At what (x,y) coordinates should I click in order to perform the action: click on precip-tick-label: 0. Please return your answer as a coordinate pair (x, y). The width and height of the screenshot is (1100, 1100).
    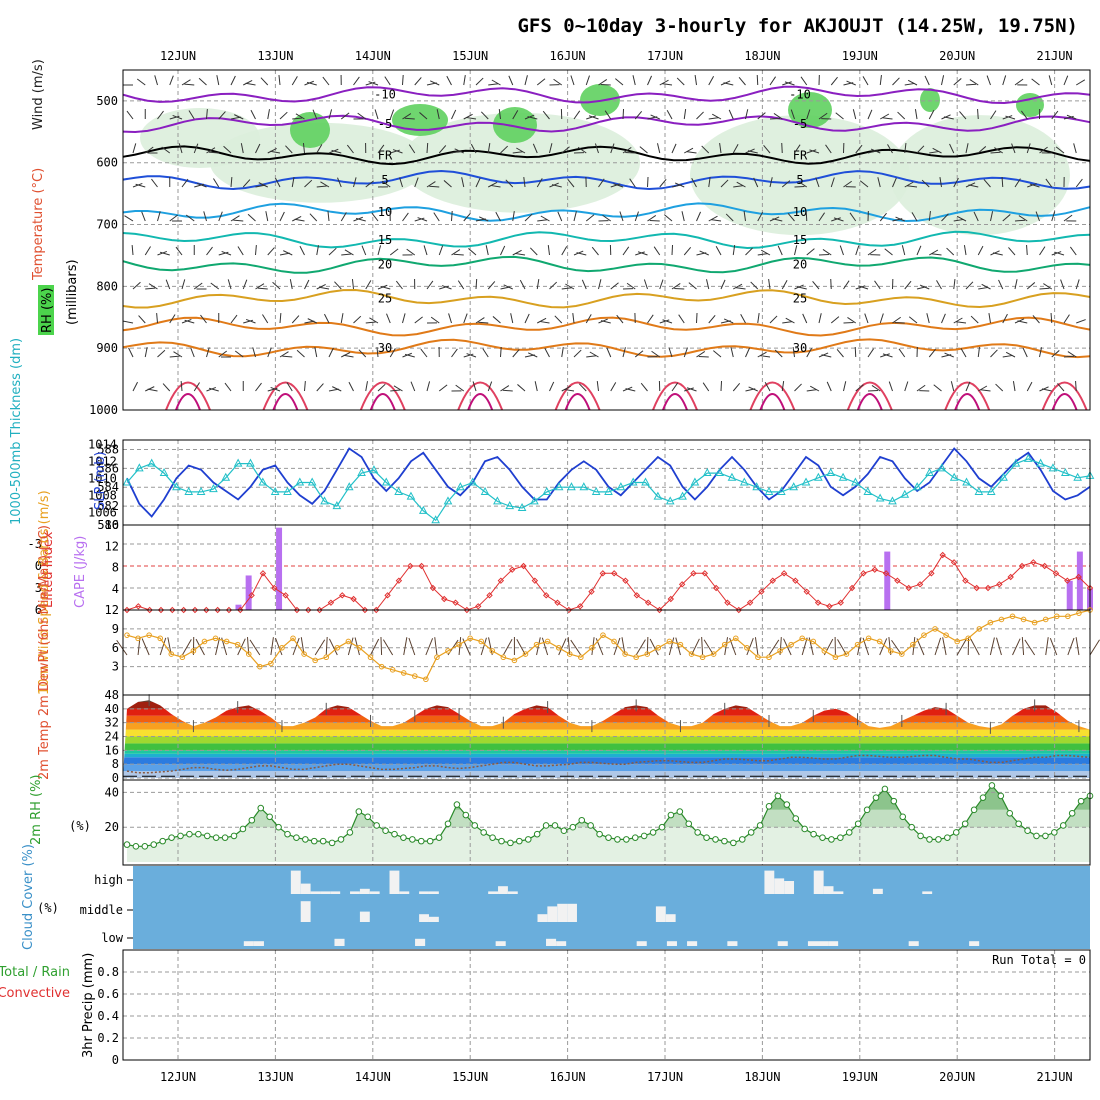
    Looking at the image, I should click on (115, 1060).